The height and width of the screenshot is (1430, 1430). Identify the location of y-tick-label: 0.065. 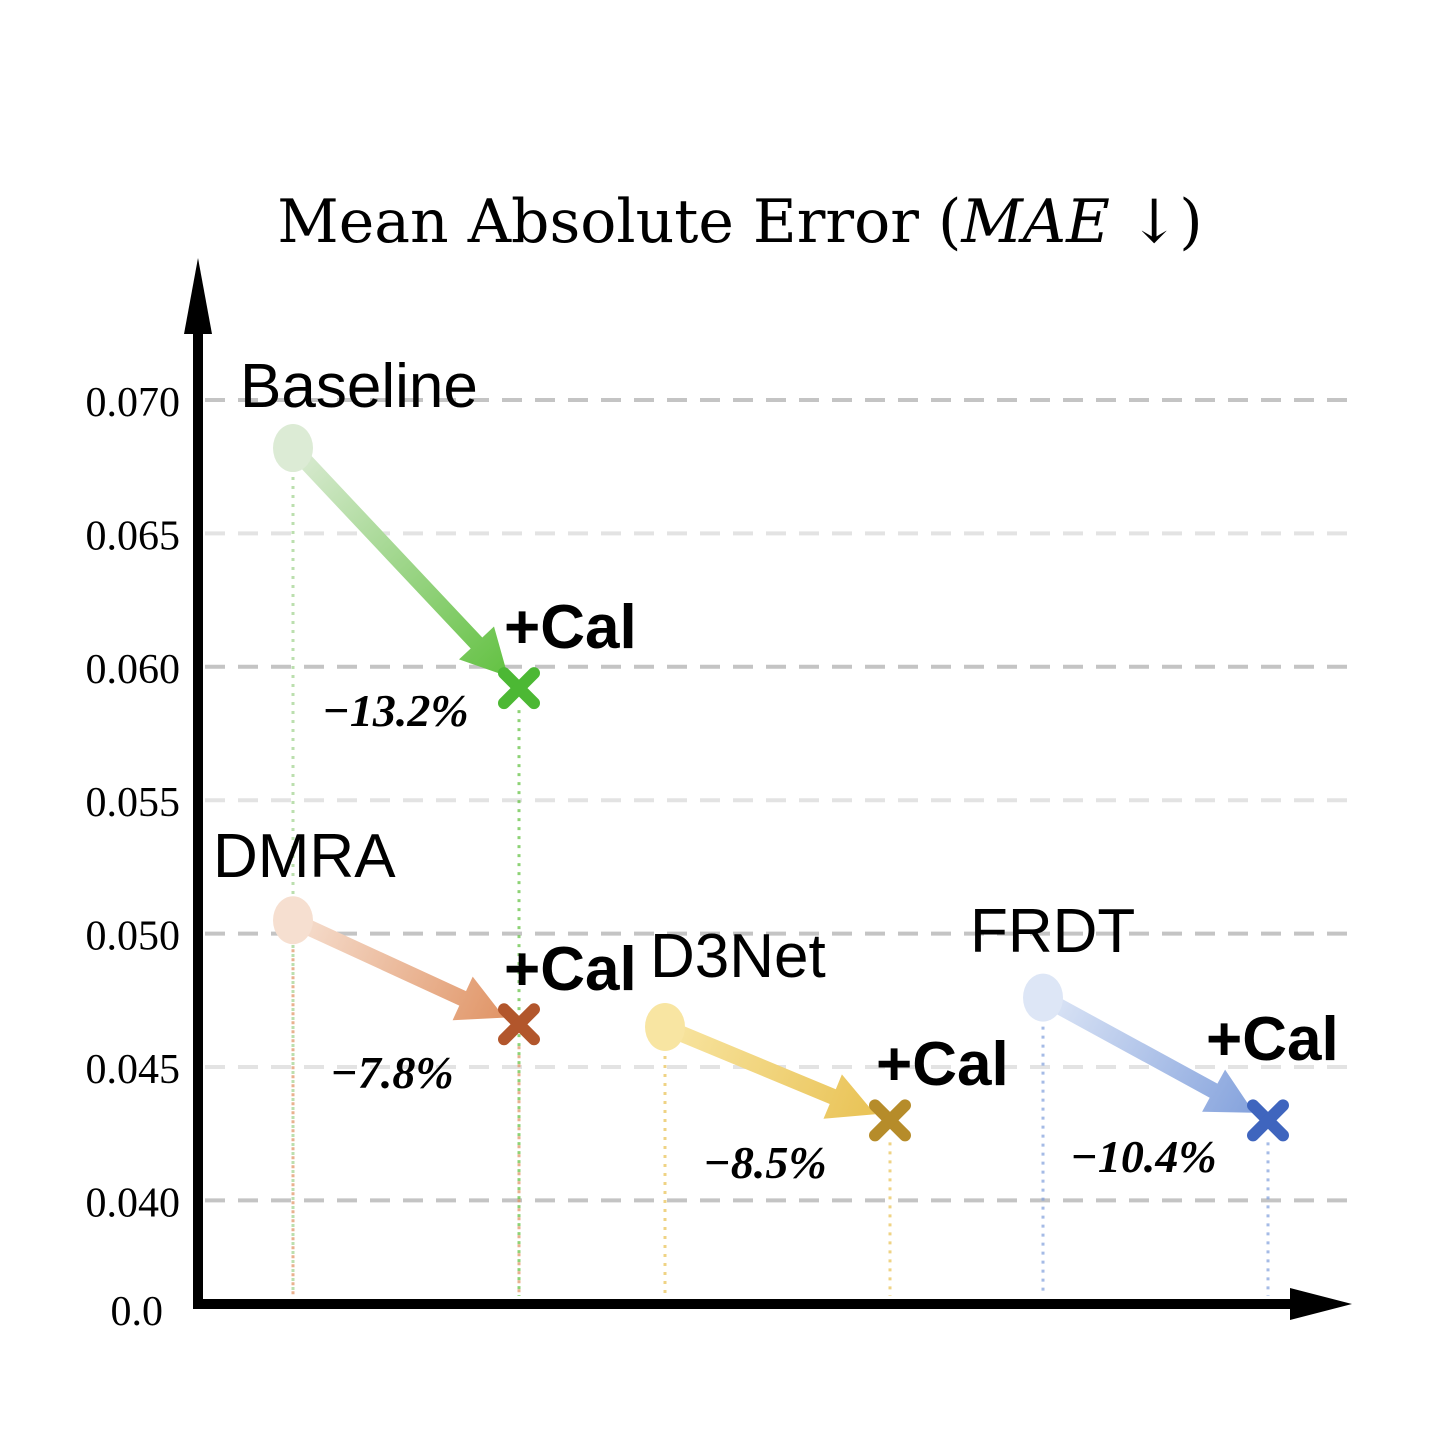
(133, 536).